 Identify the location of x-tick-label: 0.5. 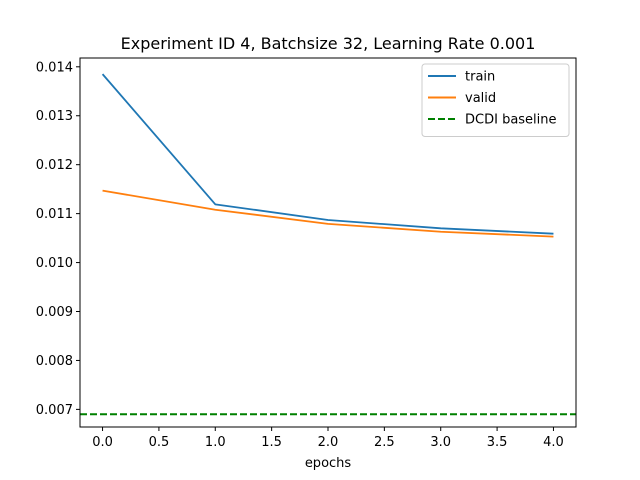
(159, 442).